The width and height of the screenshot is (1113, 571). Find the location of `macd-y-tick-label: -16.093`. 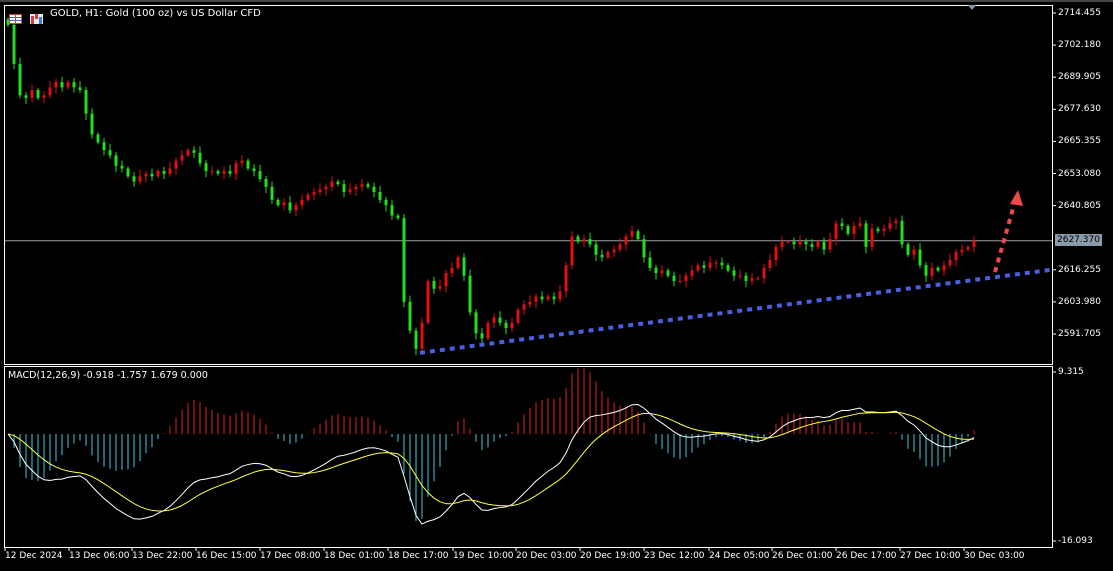

macd-y-tick-label: -16.093 is located at coordinates (1075, 541).